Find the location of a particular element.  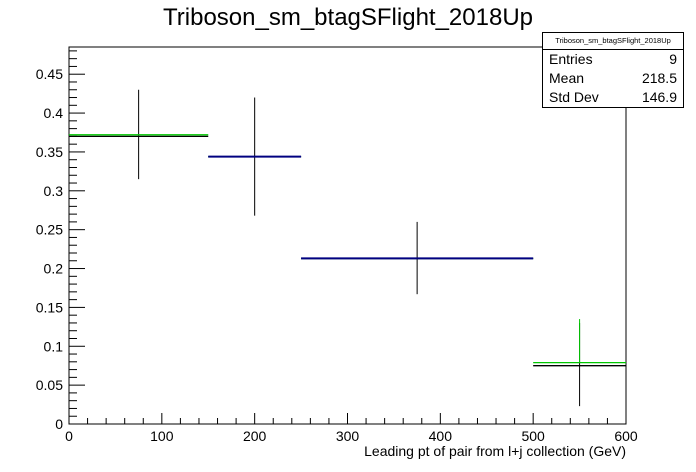

x-tick-label: 500 is located at coordinates (533, 436).